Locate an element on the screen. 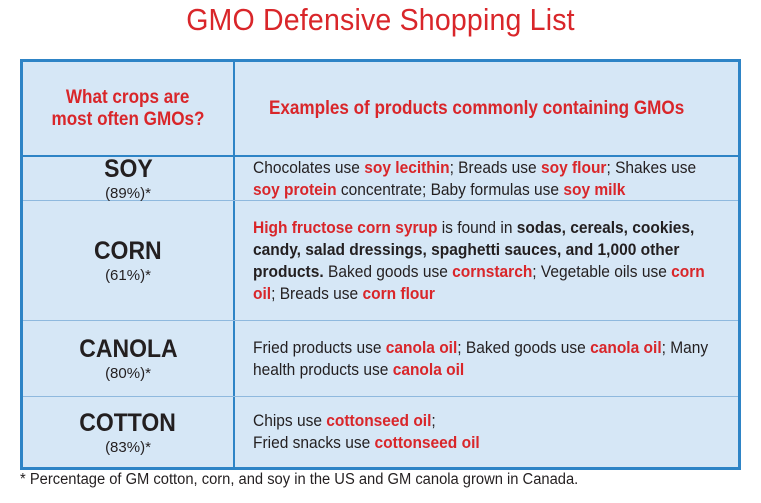 The height and width of the screenshot is (503, 761). header-crops-line2: most often GMOs? is located at coordinates (128, 119).